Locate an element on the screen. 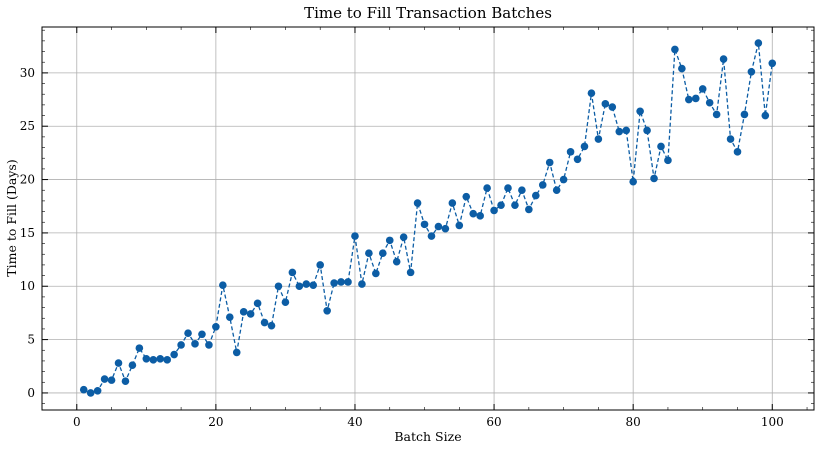 The height and width of the screenshot is (449, 823). y-tick-label: 10 is located at coordinates (27, 286).